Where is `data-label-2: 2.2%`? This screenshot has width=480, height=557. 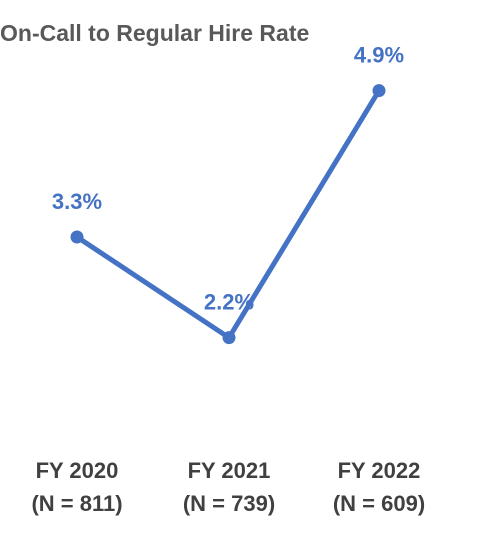
data-label-2: 2.2% is located at coordinates (229, 302).